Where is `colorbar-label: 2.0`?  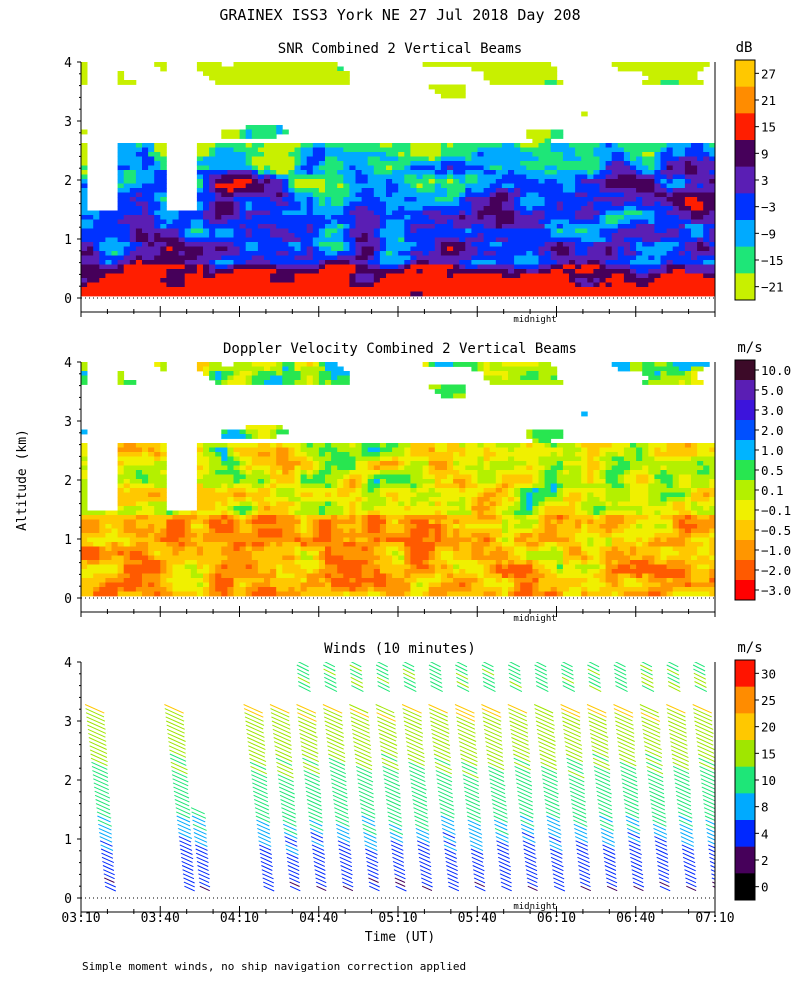
colorbar-label: 2.0 is located at coordinates (772, 430).